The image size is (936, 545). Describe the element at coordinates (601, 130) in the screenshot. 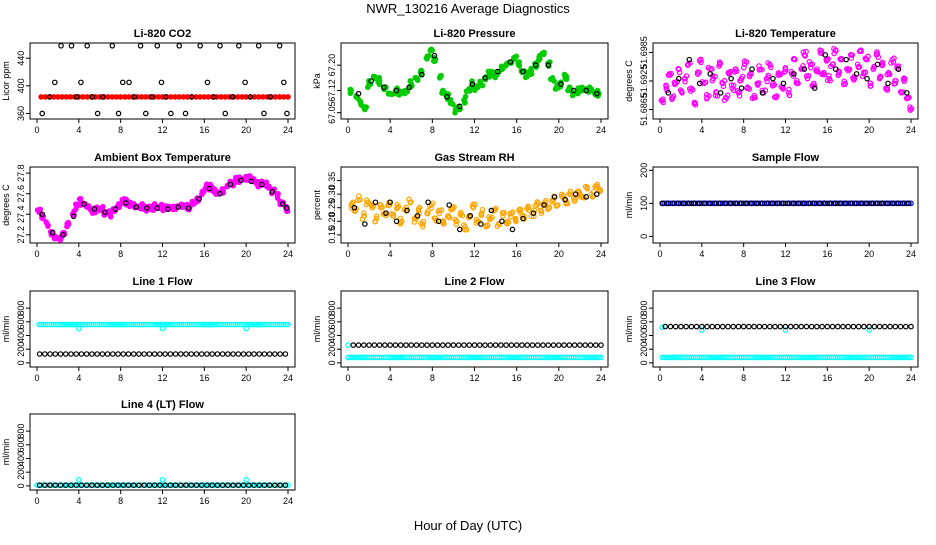

I see `x-tick-label: 24` at that location.